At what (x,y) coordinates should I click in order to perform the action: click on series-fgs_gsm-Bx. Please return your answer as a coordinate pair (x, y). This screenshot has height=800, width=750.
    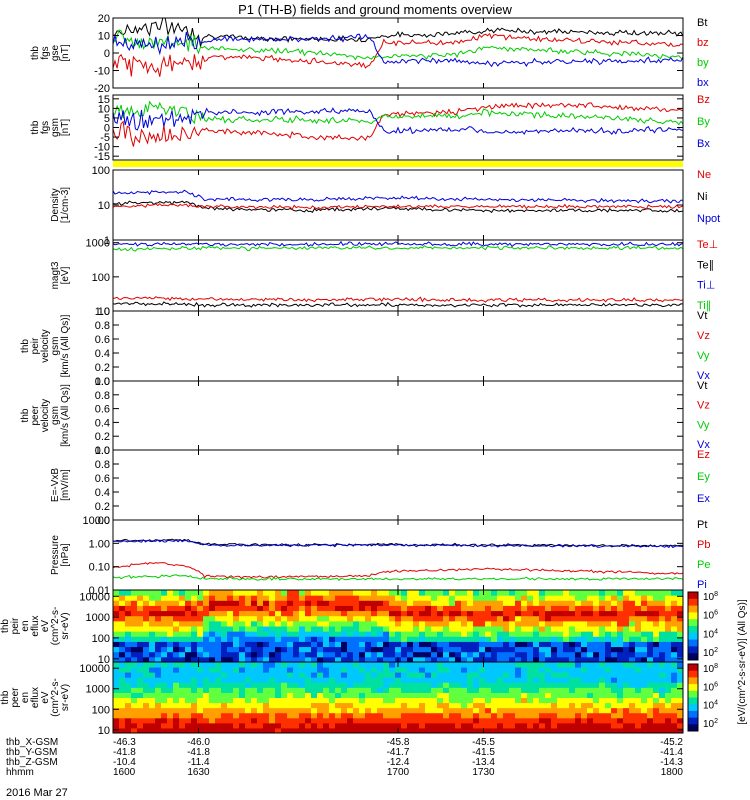
    Looking at the image, I should click on (398, 121).